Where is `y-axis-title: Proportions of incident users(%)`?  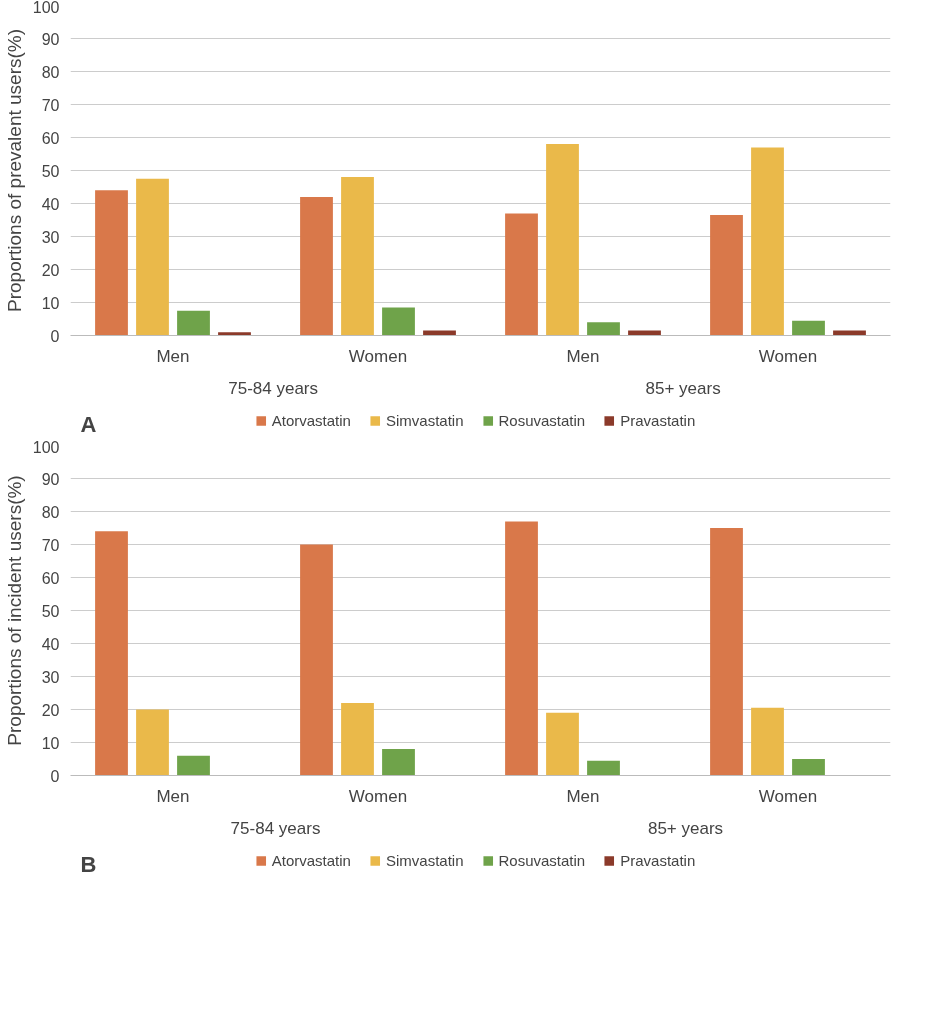
y-axis-title: Proportions of incident users(%) is located at coordinates (14, 610).